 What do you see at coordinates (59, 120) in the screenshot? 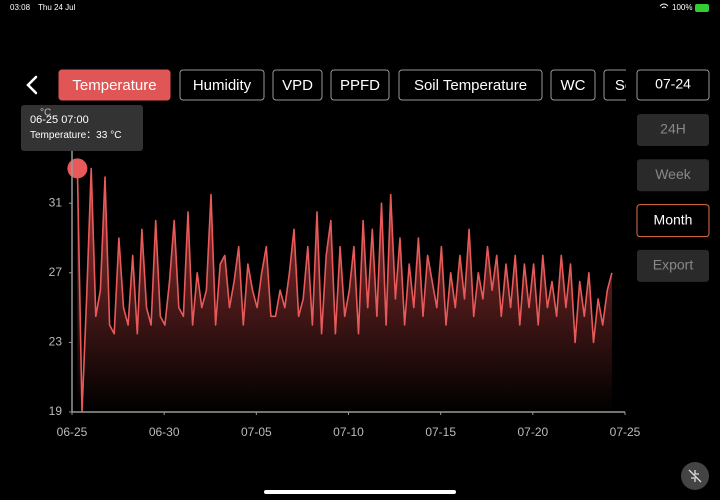
I see `tooltip-time: 06-25 07:00` at bounding box center [59, 120].